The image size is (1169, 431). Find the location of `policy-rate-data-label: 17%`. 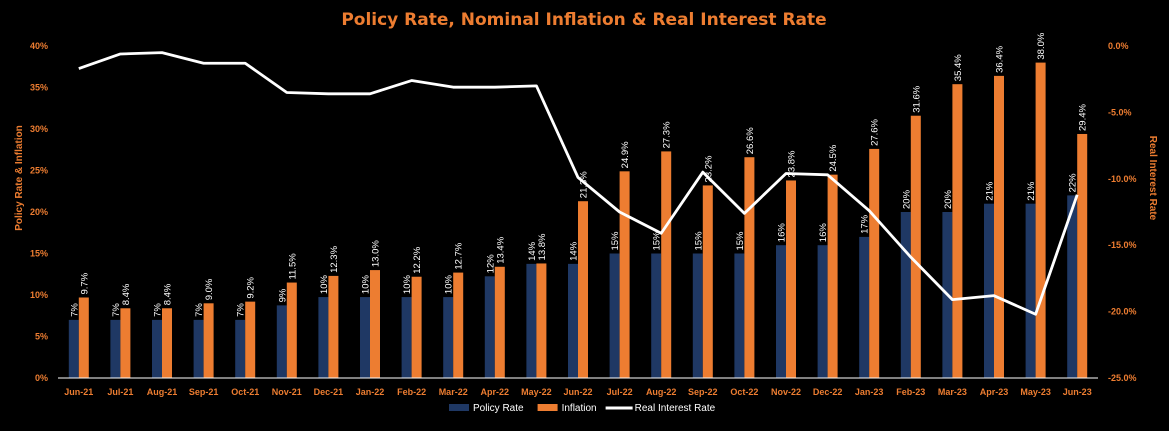

policy-rate-data-label: 17% is located at coordinates (865, 224).